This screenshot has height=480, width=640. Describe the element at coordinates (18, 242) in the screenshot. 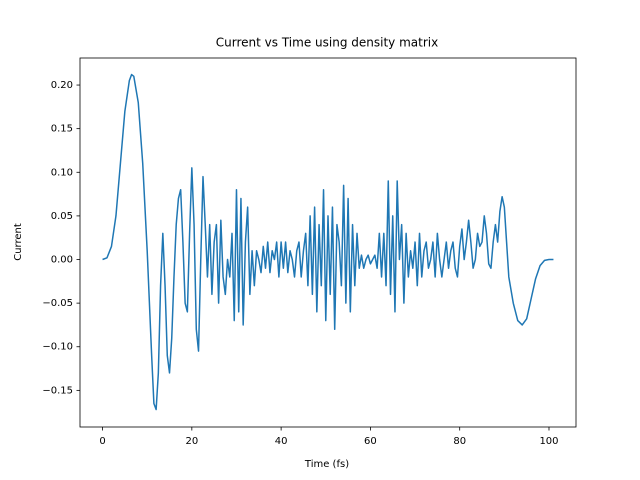

I see `y-axis-label: Current` at that location.